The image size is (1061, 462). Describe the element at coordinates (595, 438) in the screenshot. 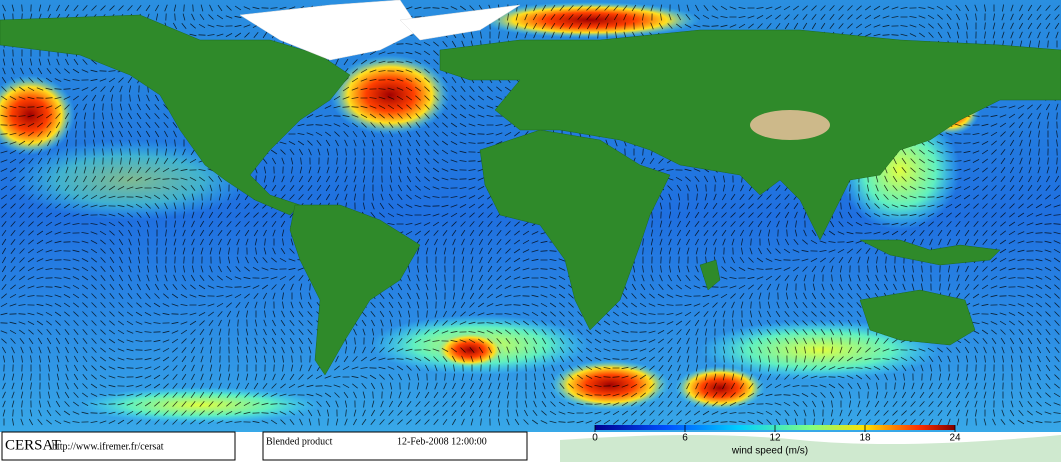

I see `colorbar-tick-label: 0` at that location.